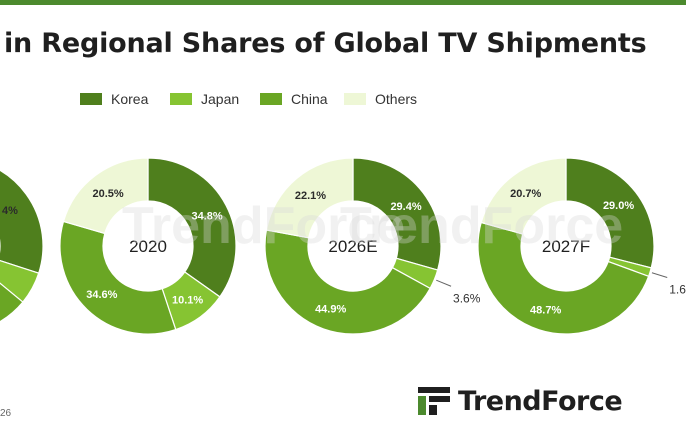  What do you see at coordinates (545, 310) in the screenshot?
I see `donut-2027F-label-china: 48.7%` at bounding box center [545, 310].